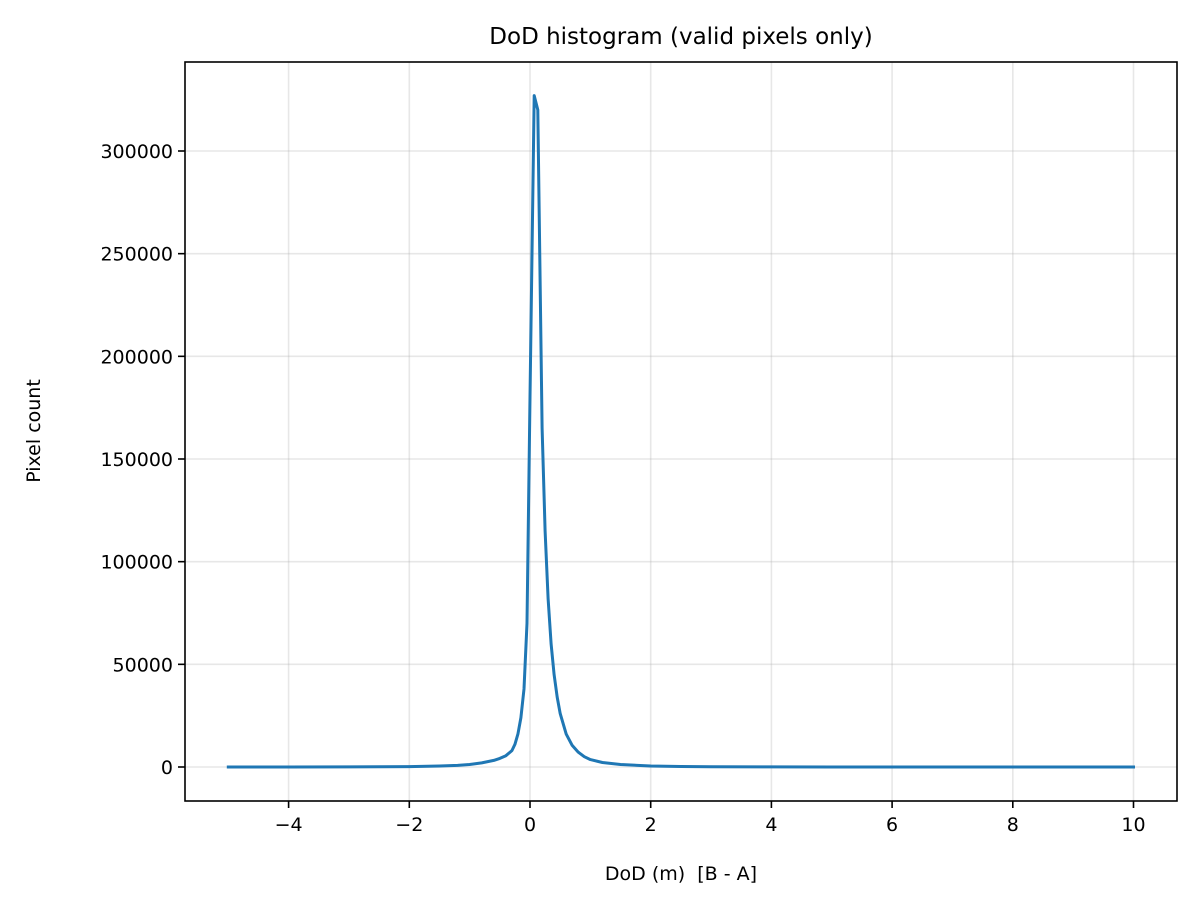 This screenshot has height=908, width=1197. What do you see at coordinates (1013, 825) in the screenshot?
I see `x-tick-label: 8` at bounding box center [1013, 825].